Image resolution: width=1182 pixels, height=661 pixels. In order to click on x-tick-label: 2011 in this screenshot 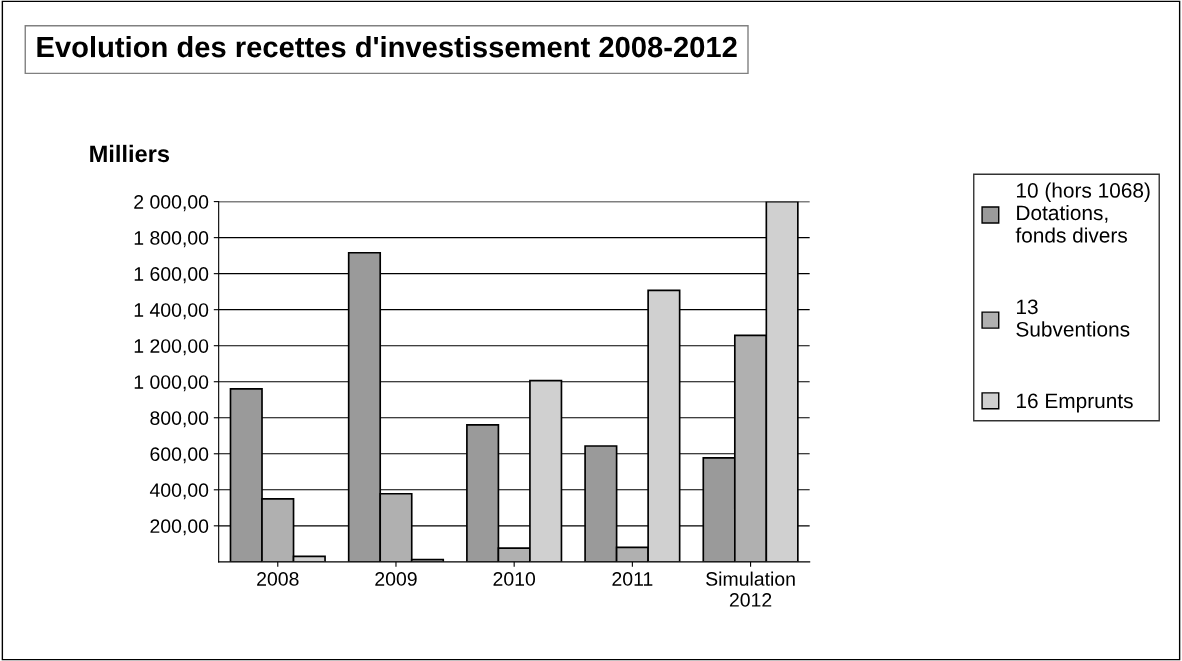, I will do `click(632, 579)`.